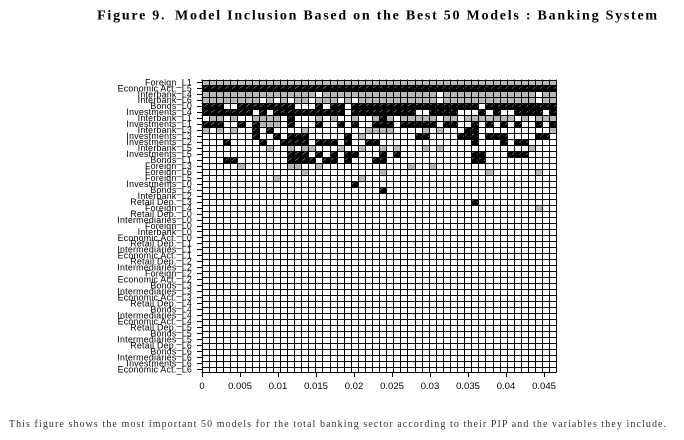 The width and height of the screenshot is (684, 440). I want to click on svg-text: Intermediaries_L1, so click(154, 250).